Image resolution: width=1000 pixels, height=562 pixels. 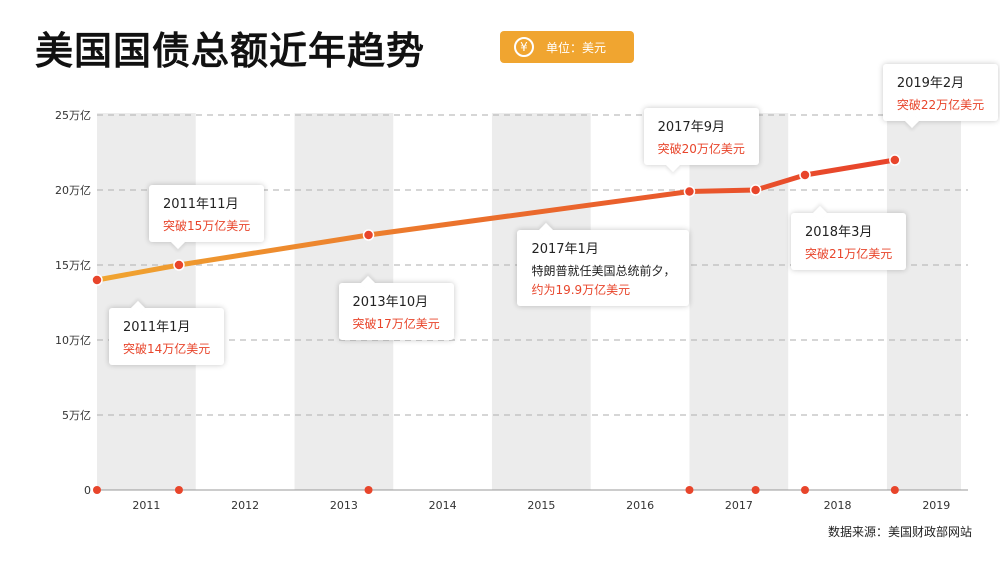 I want to click on y-axis-labels: 0 5万亿 10万亿 15万亿 20万亿 25万亿, so click(x=73, y=303).